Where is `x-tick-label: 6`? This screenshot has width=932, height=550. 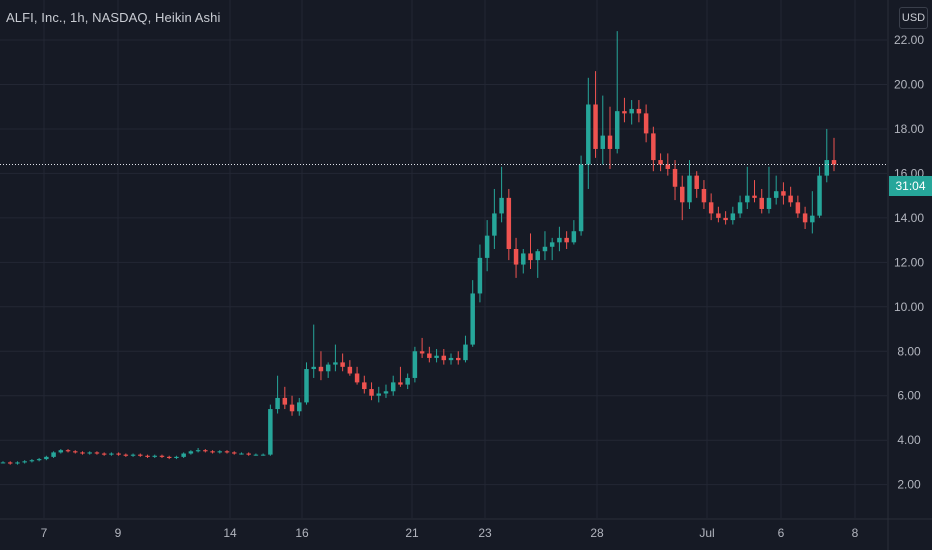
x-tick-label: 6 is located at coordinates (781, 533).